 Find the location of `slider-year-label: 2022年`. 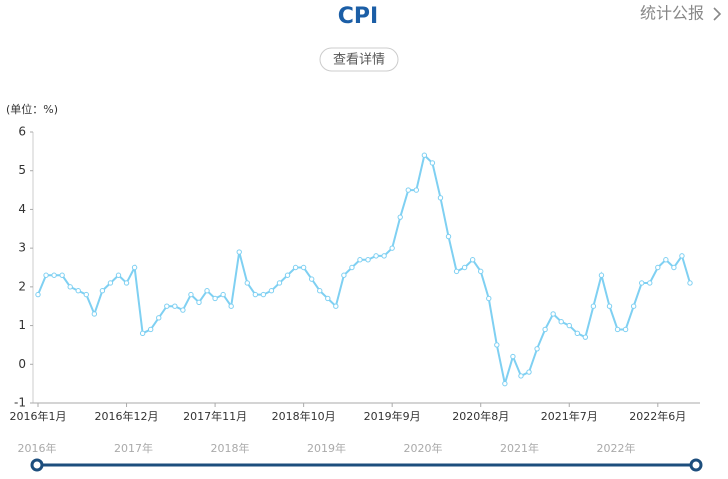

slider-year-label: 2022年 is located at coordinates (616, 448).